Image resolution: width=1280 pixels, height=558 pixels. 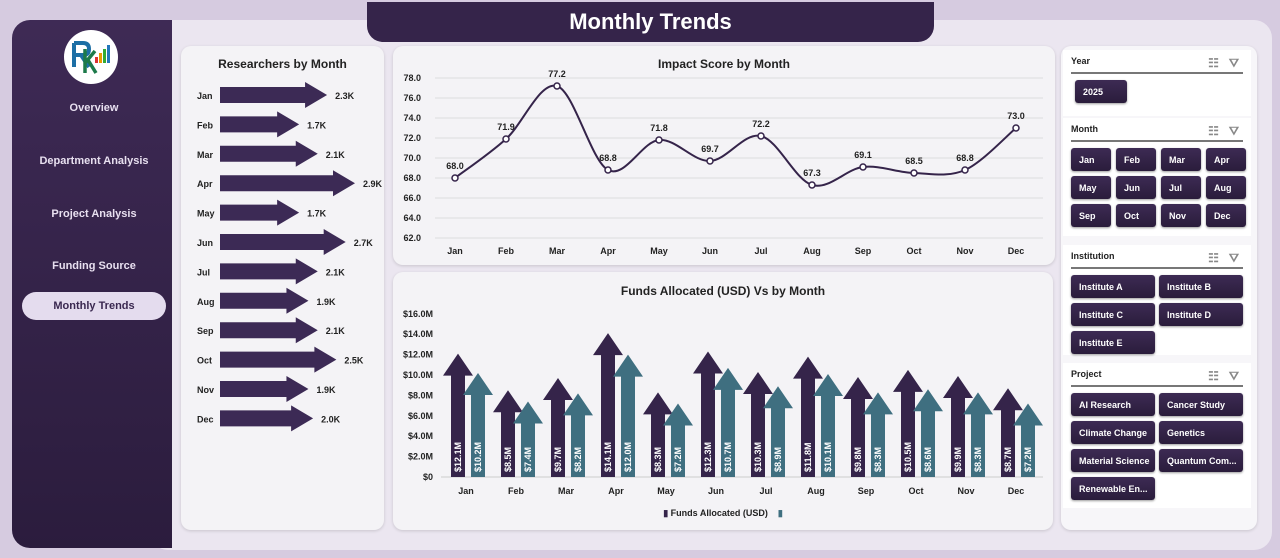 I want to click on data-label: 2.5K, so click(x=354, y=361).